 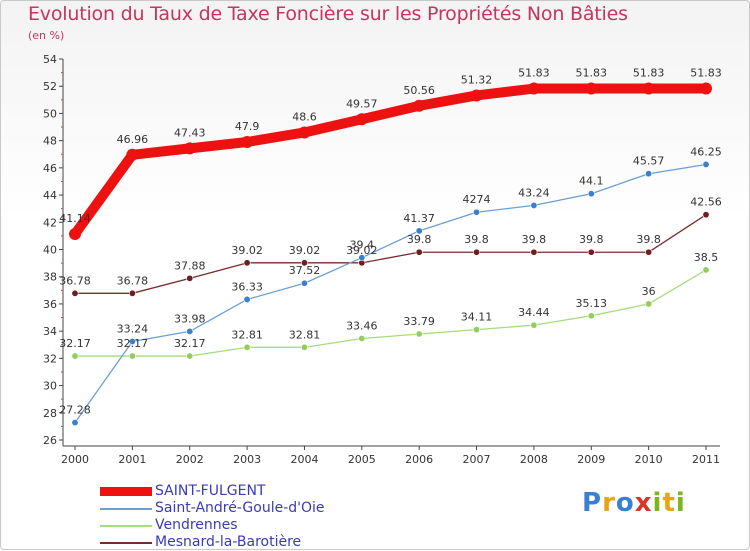 What do you see at coordinates (419, 321) in the screenshot?
I see `data-label: 33.79` at bounding box center [419, 321].